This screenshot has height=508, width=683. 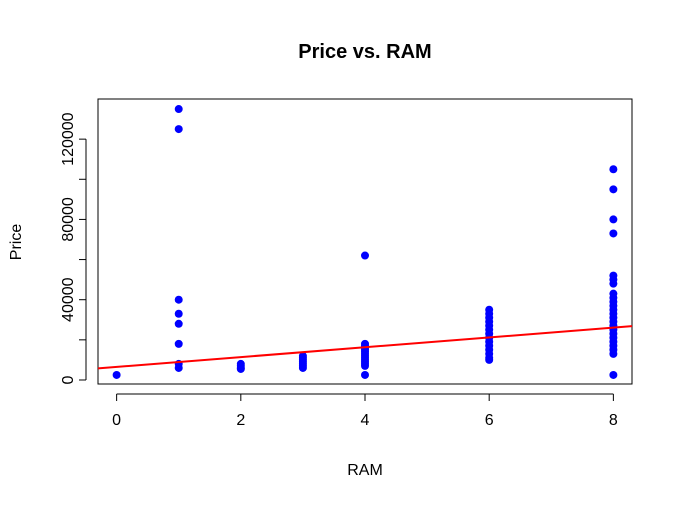 I want to click on y-tick-label: 80000, so click(x=68, y=219).